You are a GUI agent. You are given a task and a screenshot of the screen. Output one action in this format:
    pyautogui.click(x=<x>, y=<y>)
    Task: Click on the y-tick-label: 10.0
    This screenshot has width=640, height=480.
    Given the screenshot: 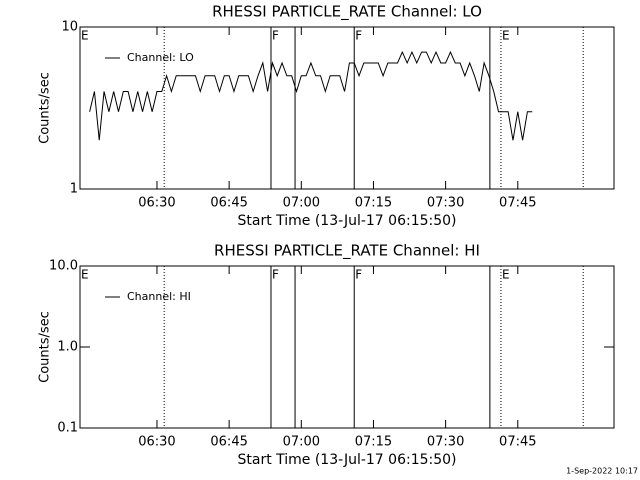 What is the action you would take?
    pyautogui.click(x=63, y=266)
    